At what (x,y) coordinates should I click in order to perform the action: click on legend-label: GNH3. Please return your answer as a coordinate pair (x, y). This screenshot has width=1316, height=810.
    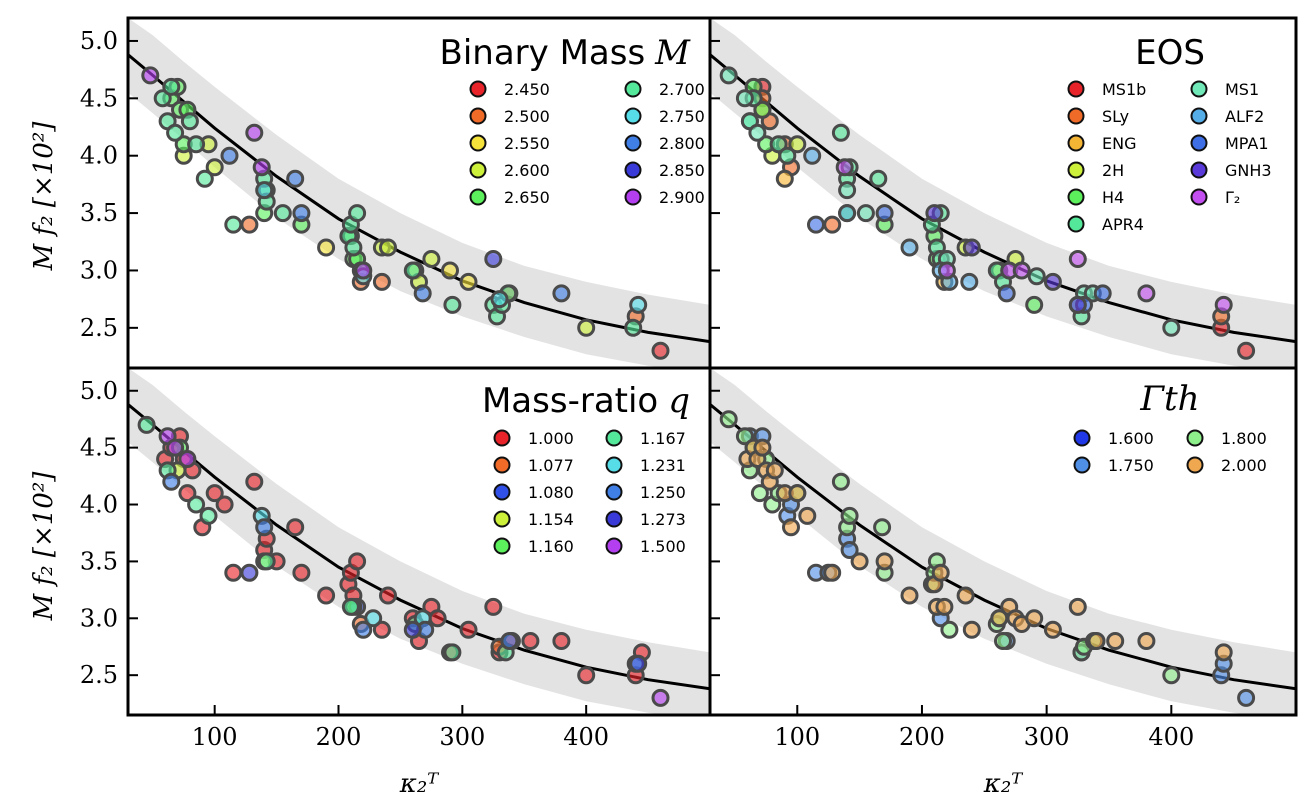
    Looking at the image, I should click on (1248, 170).